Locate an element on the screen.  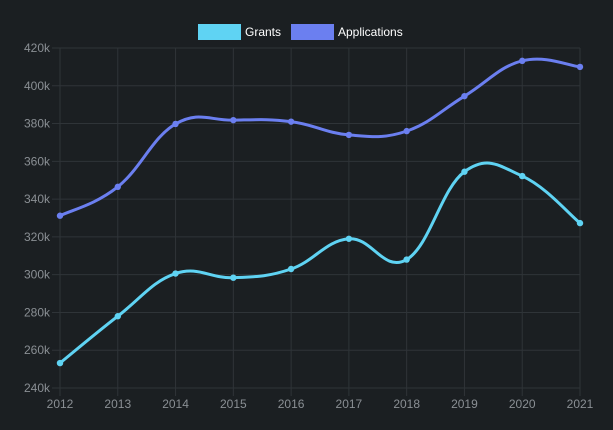
data-point-applications-2021 is located at coordinates (580, 67).